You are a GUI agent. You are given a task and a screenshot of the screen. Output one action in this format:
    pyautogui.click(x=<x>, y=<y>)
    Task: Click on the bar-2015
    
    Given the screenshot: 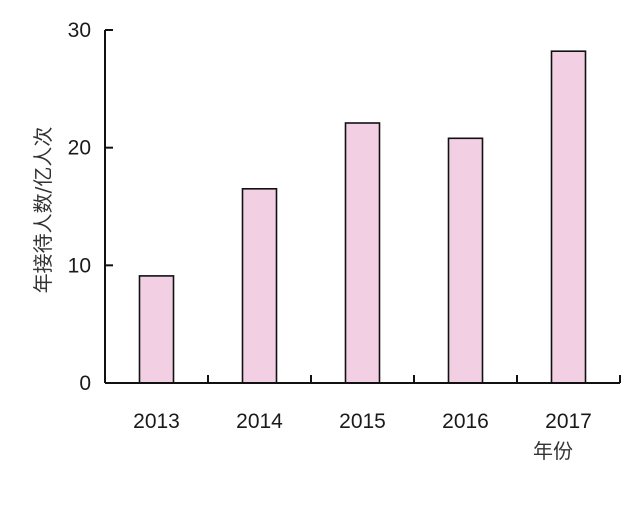 What is the action you would take?
    pyautogui.click(x=362, y=253)
    